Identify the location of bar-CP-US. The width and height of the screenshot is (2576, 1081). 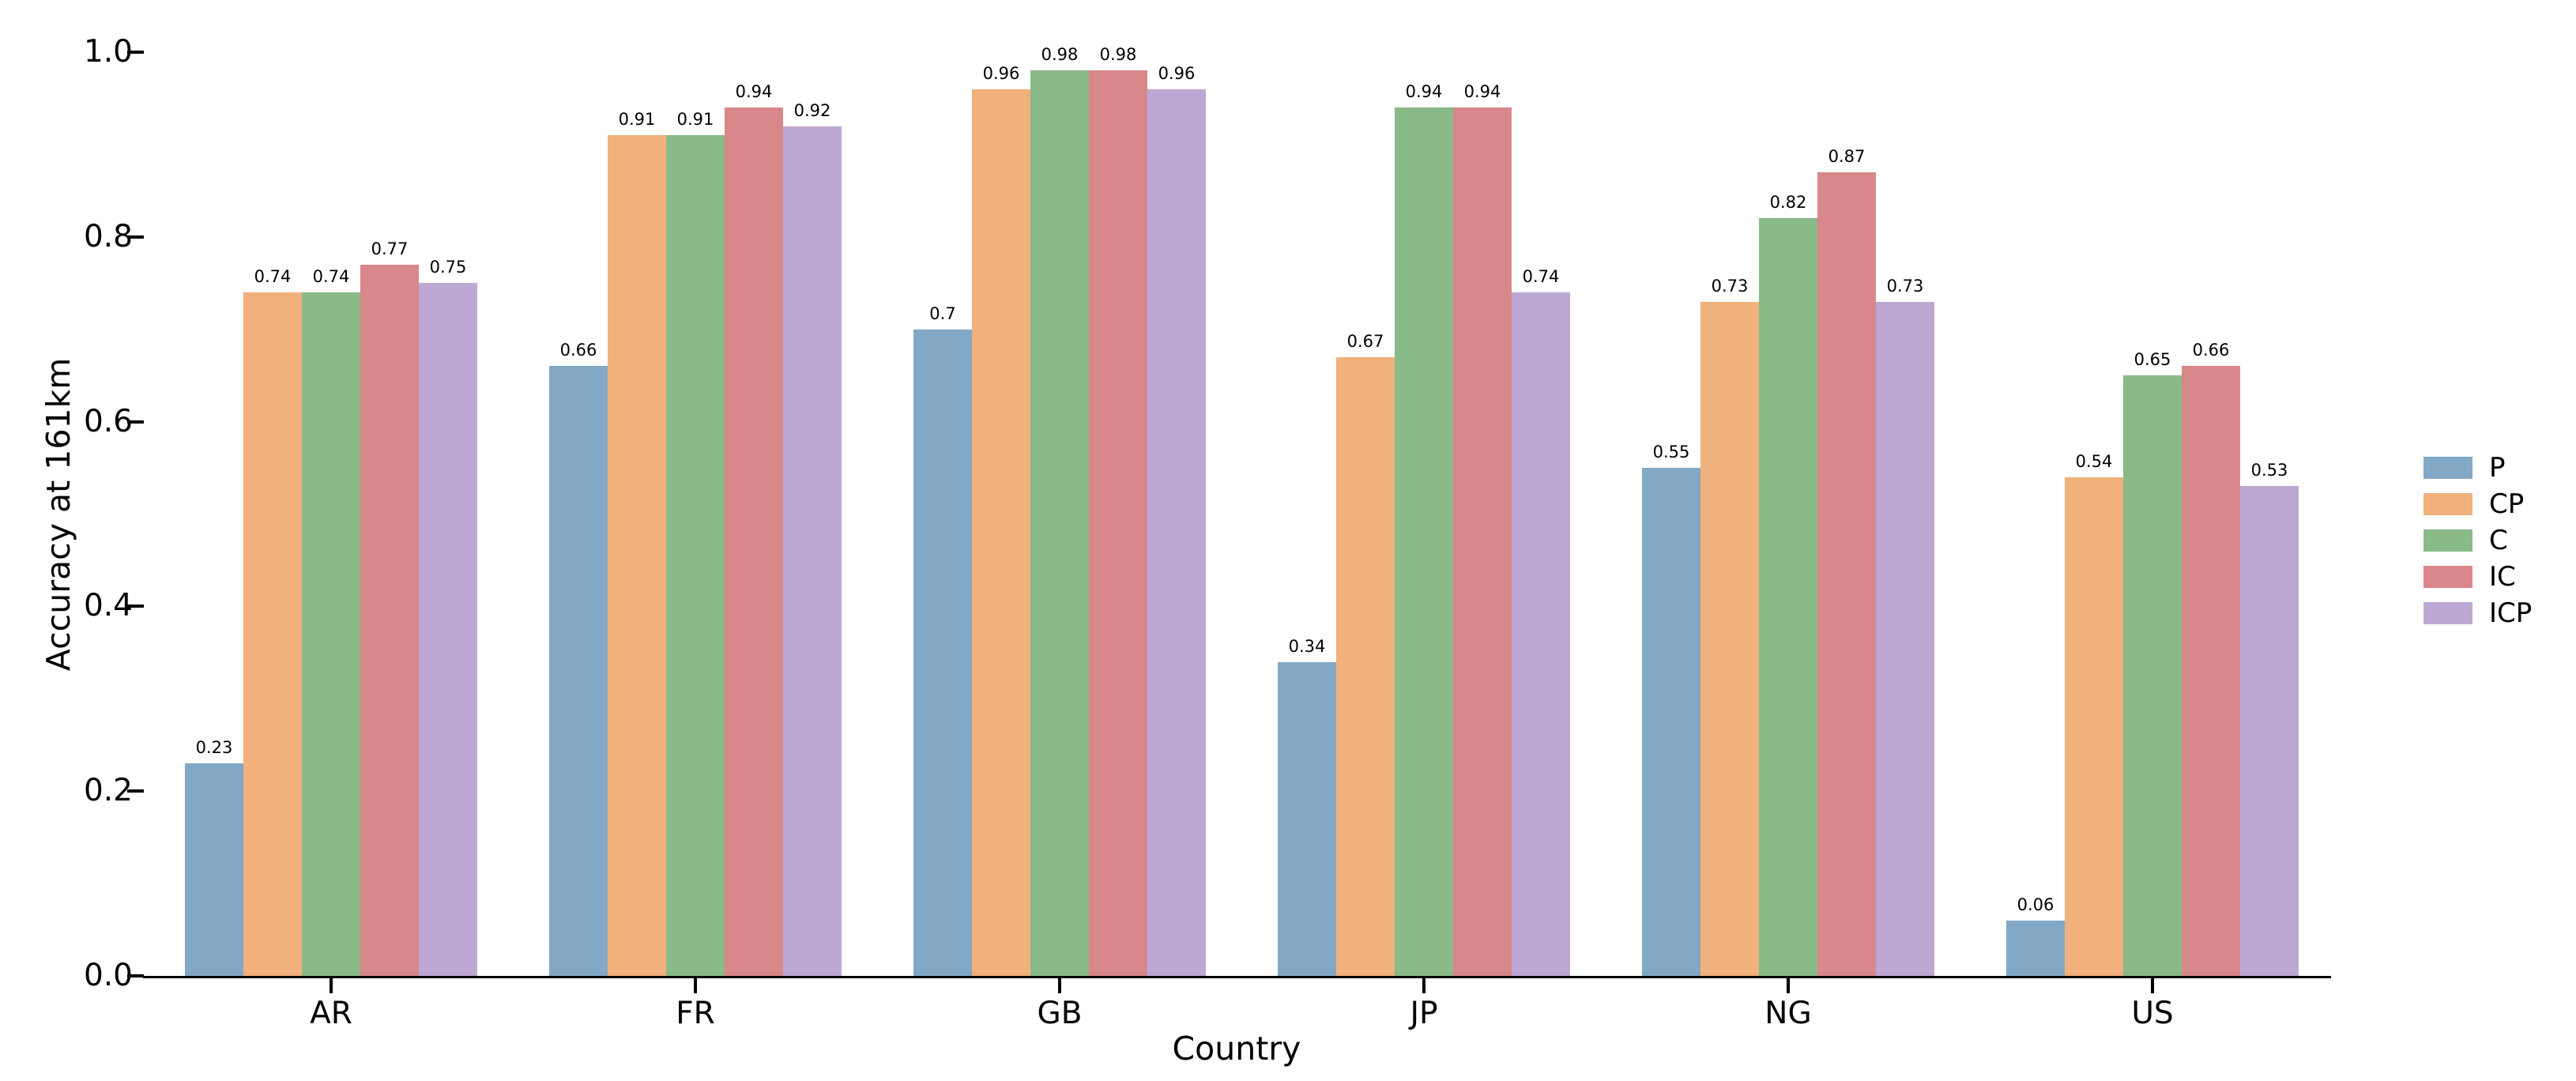
(2094, 726).